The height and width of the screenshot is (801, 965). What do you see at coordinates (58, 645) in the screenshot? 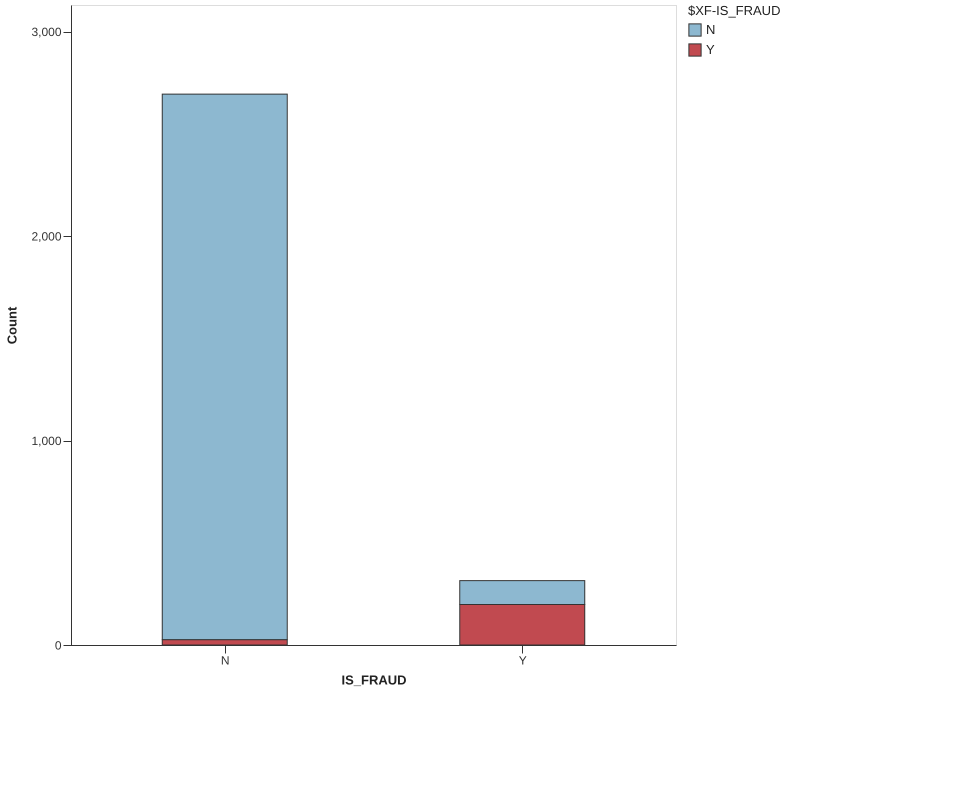
I see `y-tick-label: 0` at bounding box center [58, 645].